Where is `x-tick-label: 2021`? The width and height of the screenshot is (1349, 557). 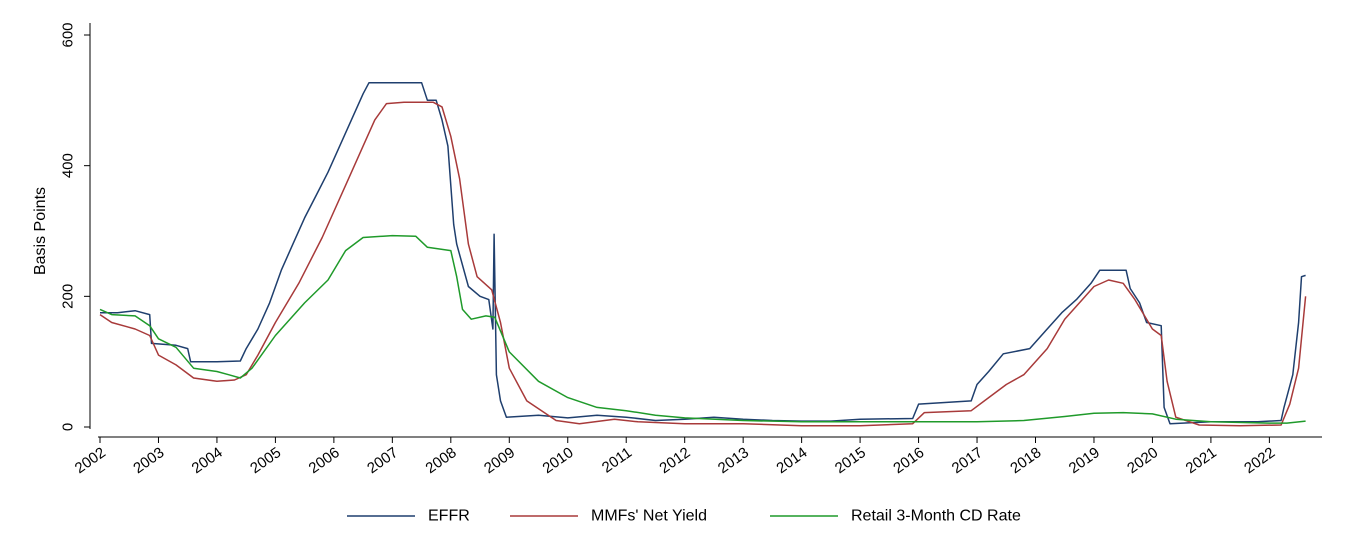 x-tick-label: 2021 is located at coordinates (1201, 460).